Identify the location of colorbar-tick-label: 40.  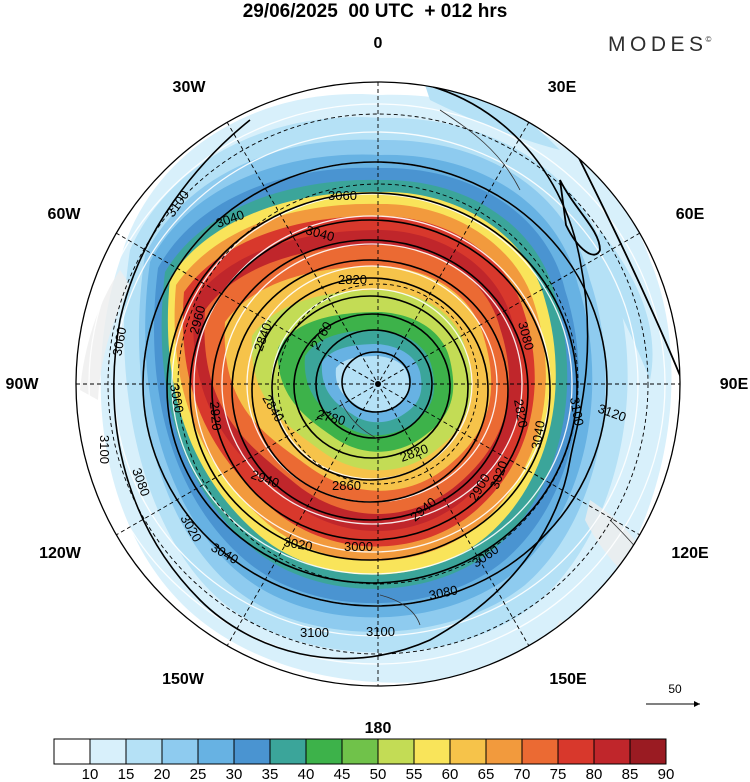
(306, 774).